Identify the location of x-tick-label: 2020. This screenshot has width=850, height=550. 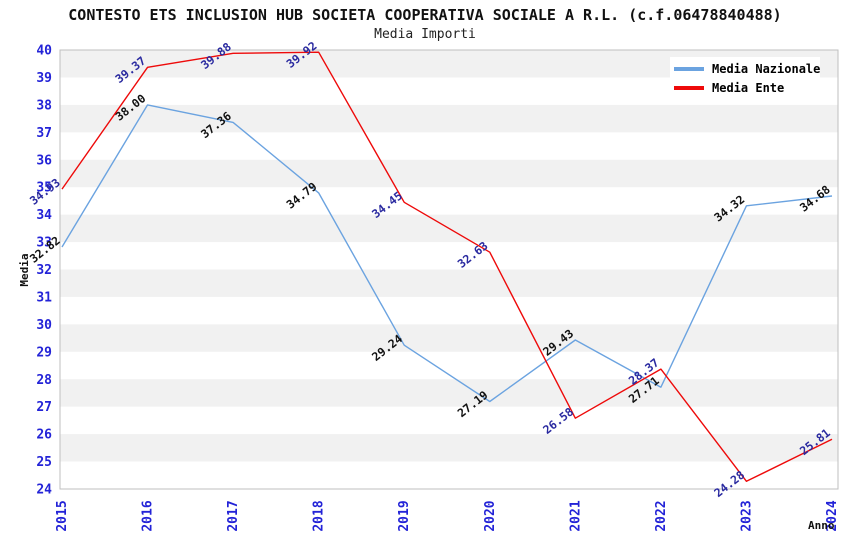
(490, 515).